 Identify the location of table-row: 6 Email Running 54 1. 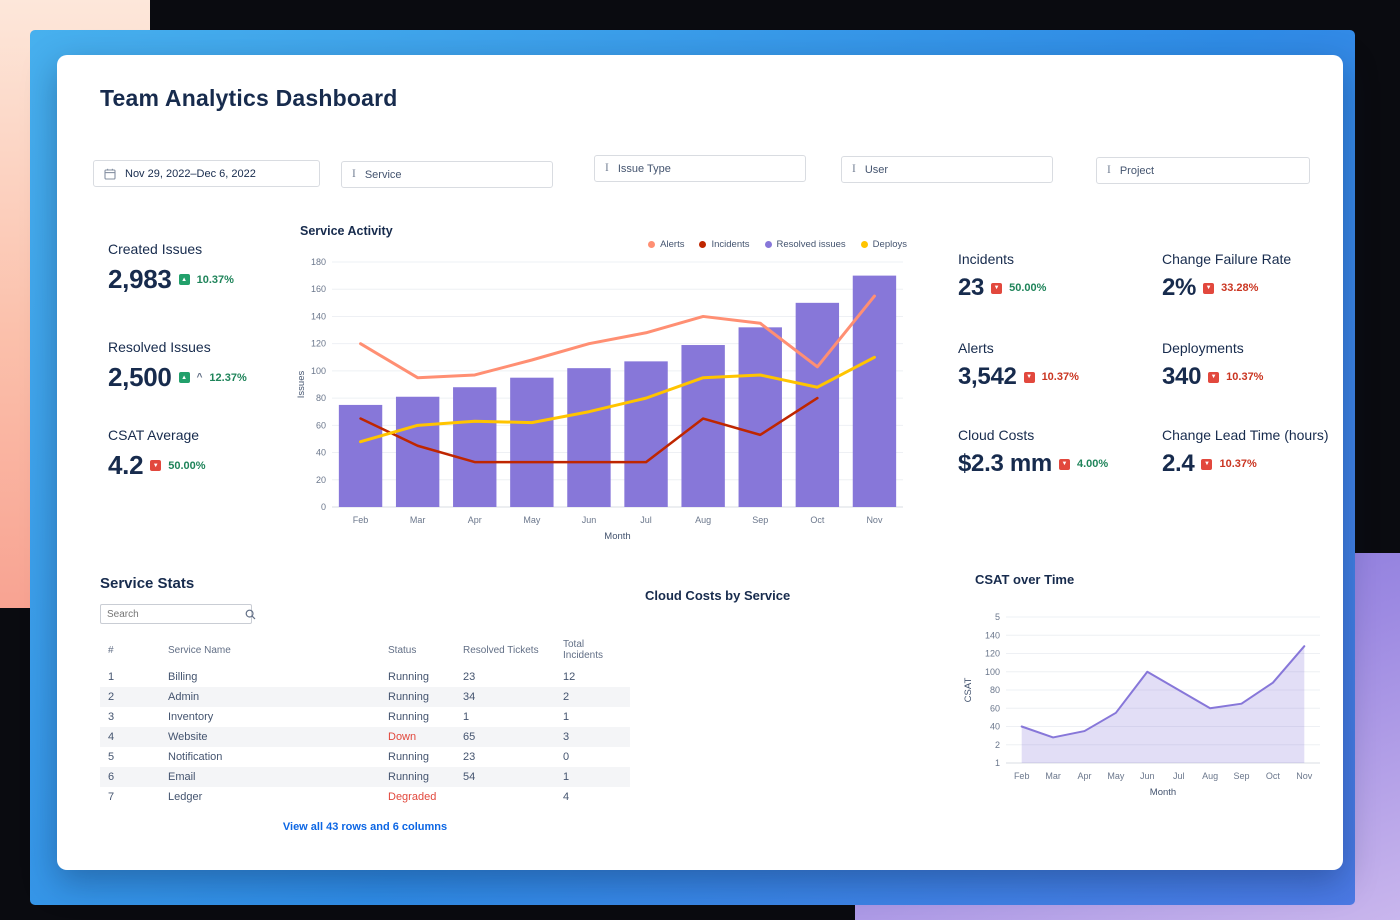
(365, 777).